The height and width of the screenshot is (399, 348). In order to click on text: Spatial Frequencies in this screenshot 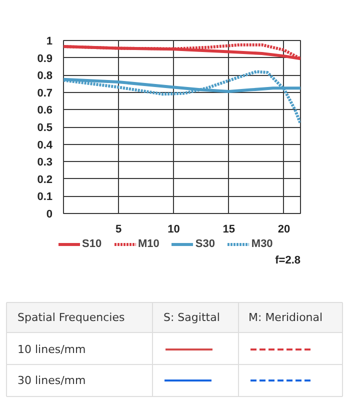, I will do `click(72, 317)`.